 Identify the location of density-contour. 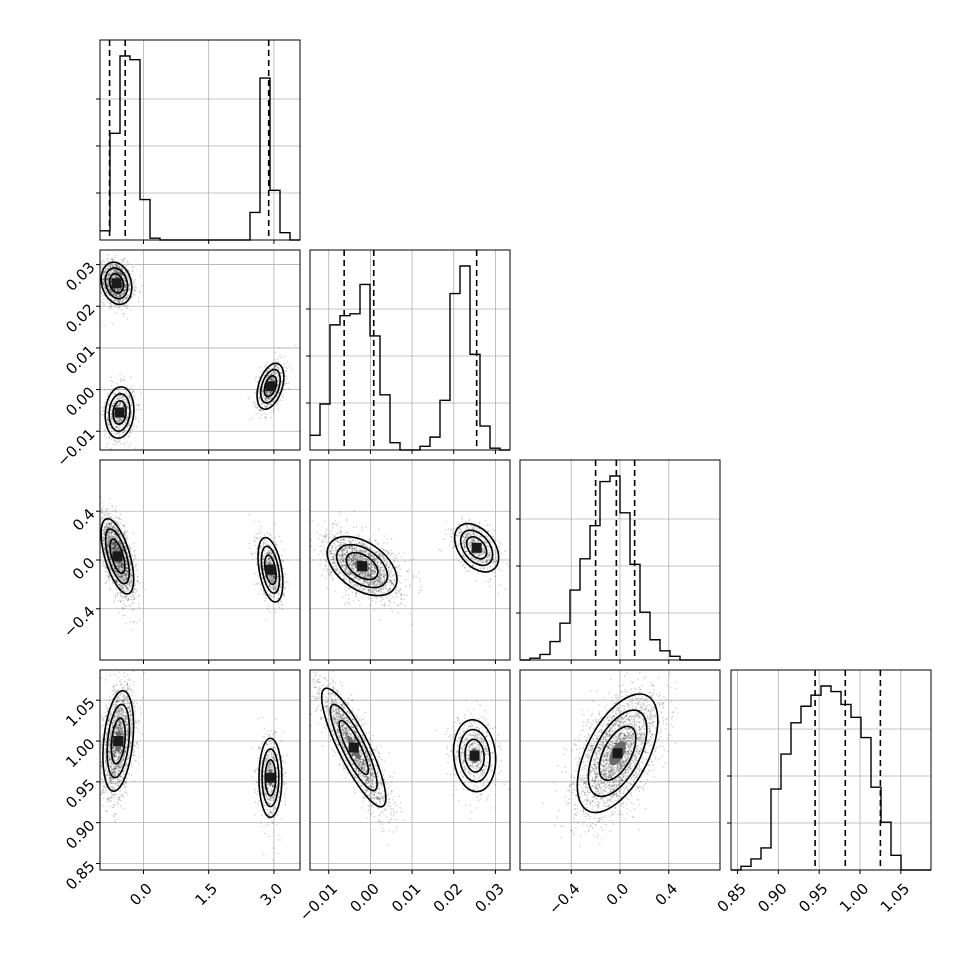
(116, 283).